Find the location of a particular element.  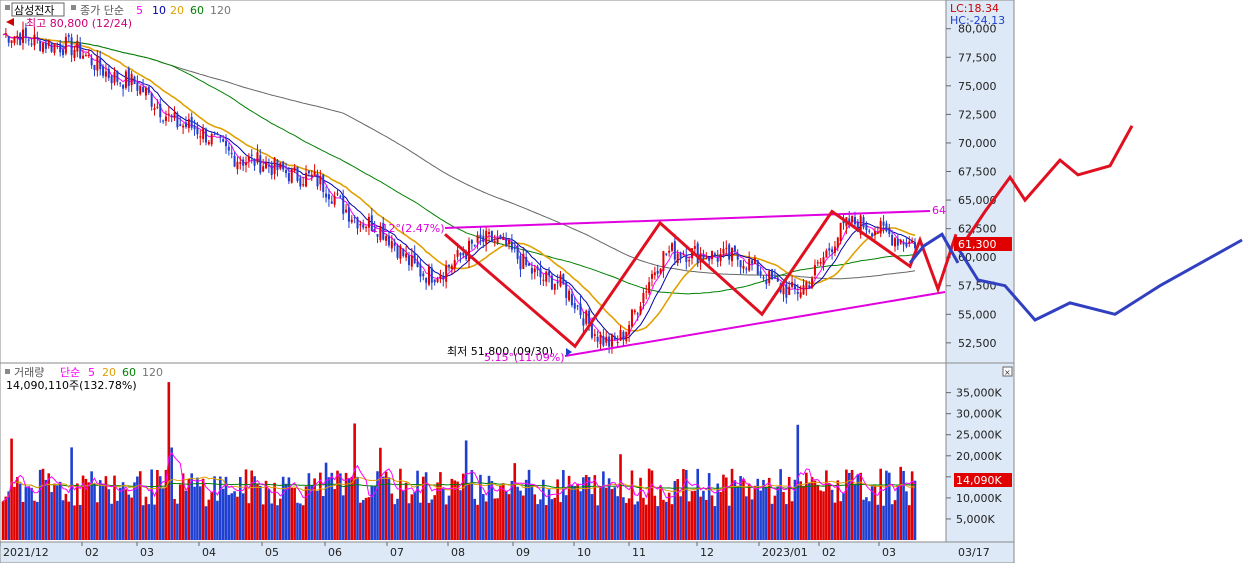

red-wave-line is located at coordinates (701, 279).